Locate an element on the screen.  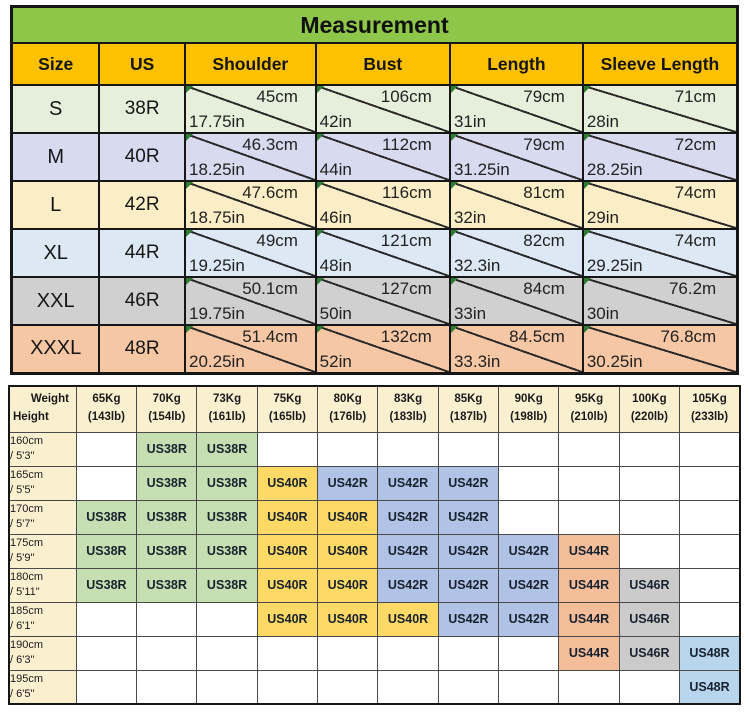
size-value: XL is located at coordinates (55, 253).